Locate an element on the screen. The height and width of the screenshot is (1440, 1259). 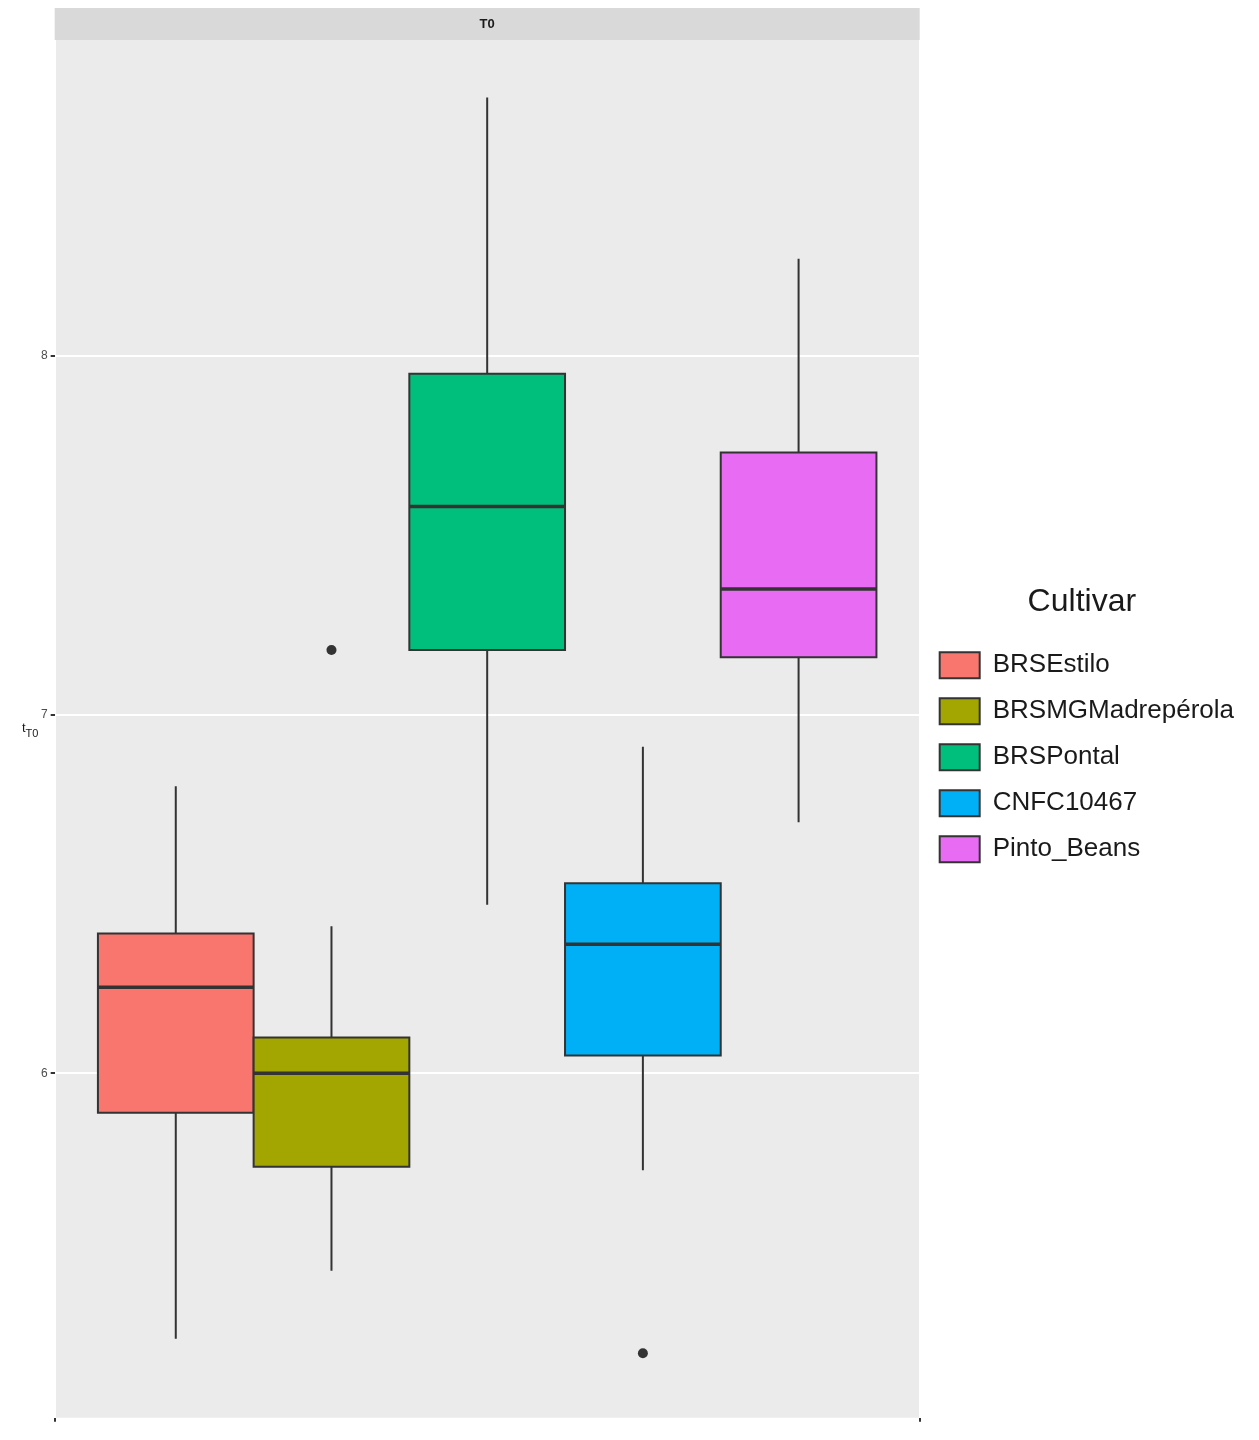
y-tick-label: 6 is located at coordinates (44, 1072).